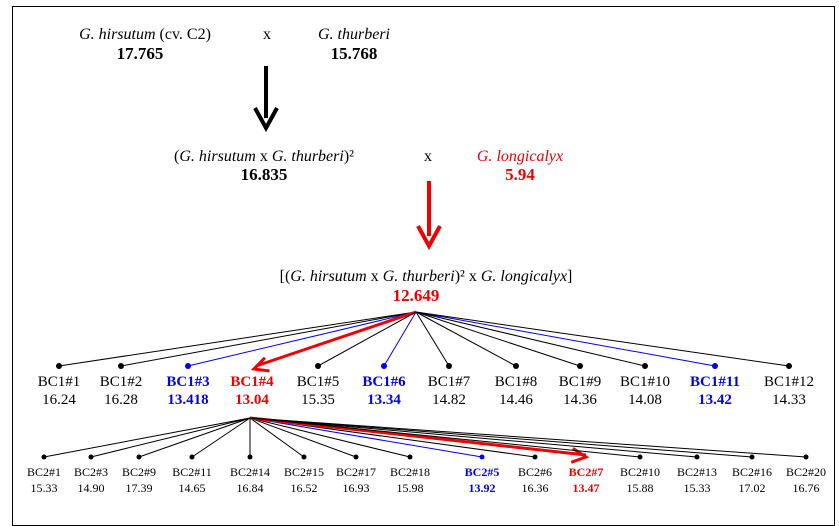  Describe the element at coordinates (139, 488) in the screenshot. I see `bc2-value: 17.39` at that location.